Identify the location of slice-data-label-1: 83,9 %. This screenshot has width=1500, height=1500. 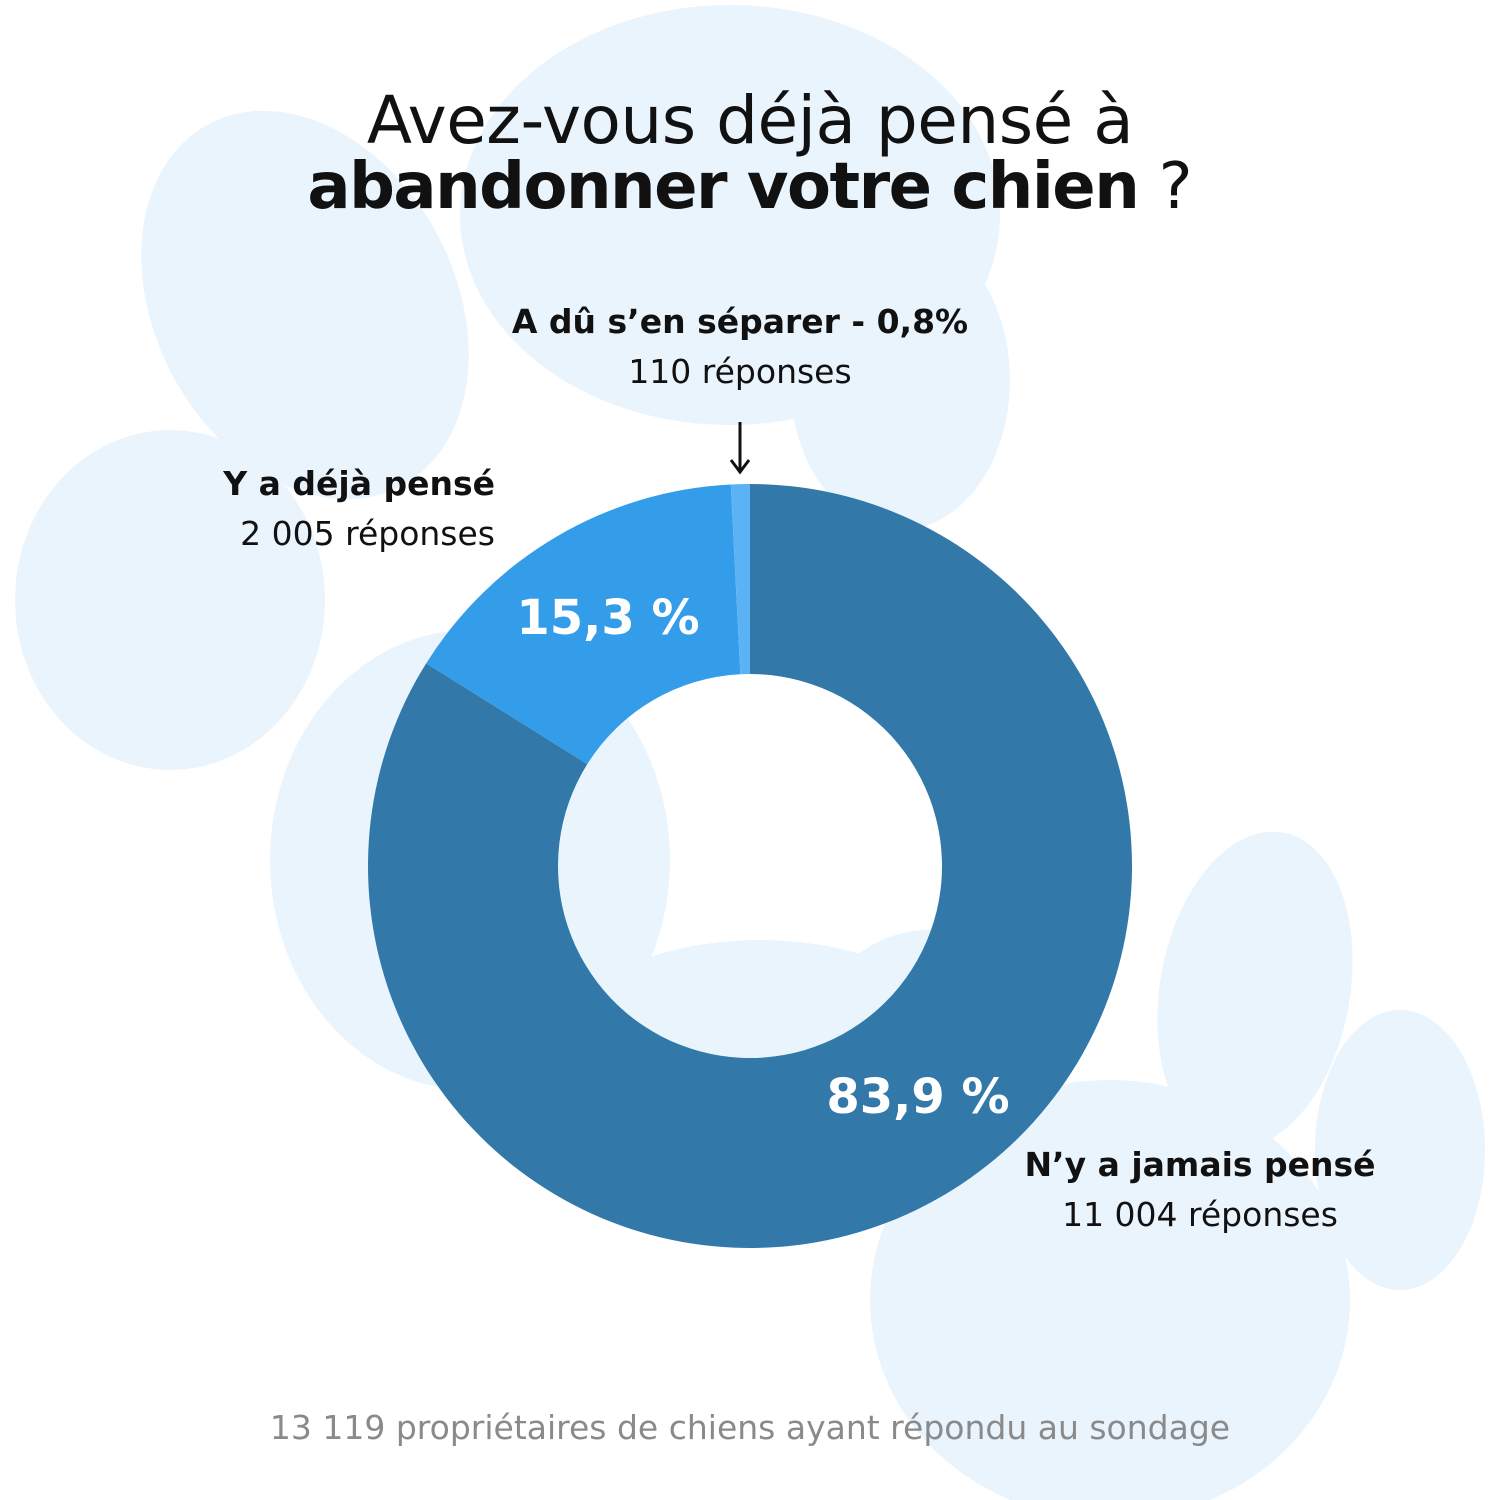
(917, 1097).